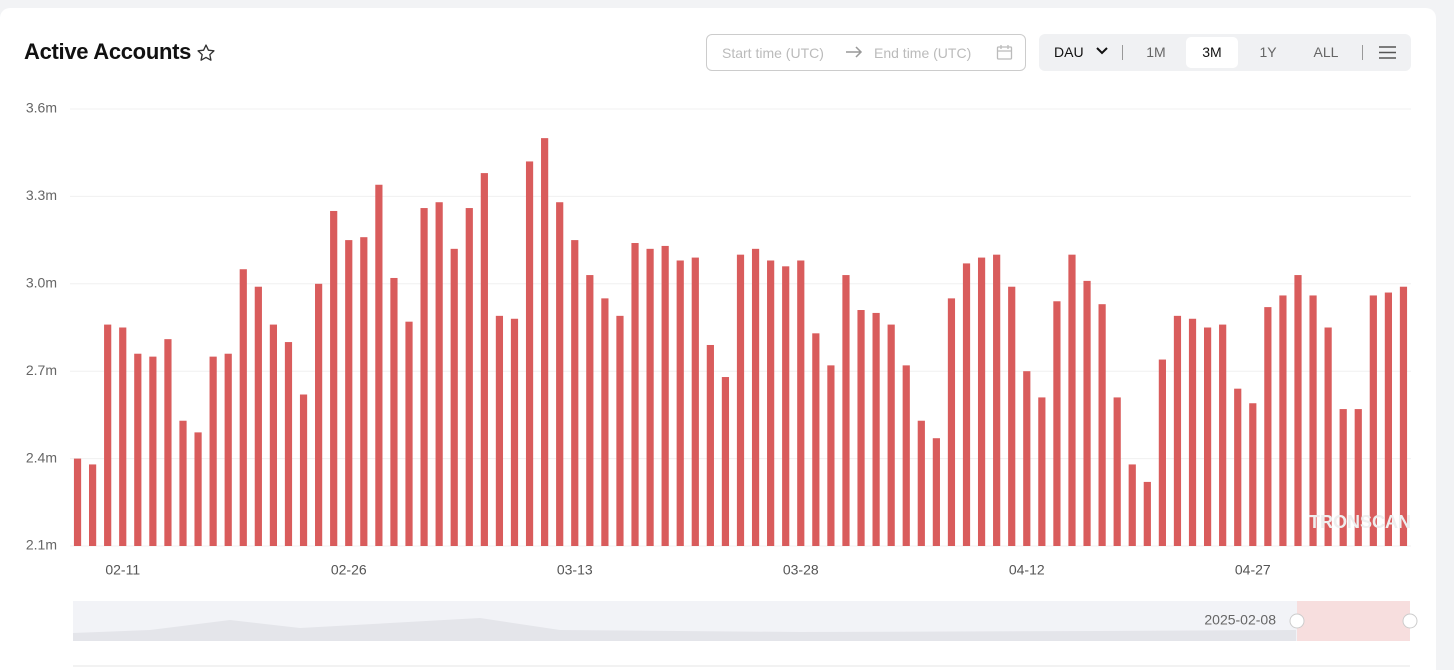 The height and width of the screenshot is (670, 1454). Describe the element at coordinates (1353, 621) in the screenshot. I see `slider-selection` at that location.